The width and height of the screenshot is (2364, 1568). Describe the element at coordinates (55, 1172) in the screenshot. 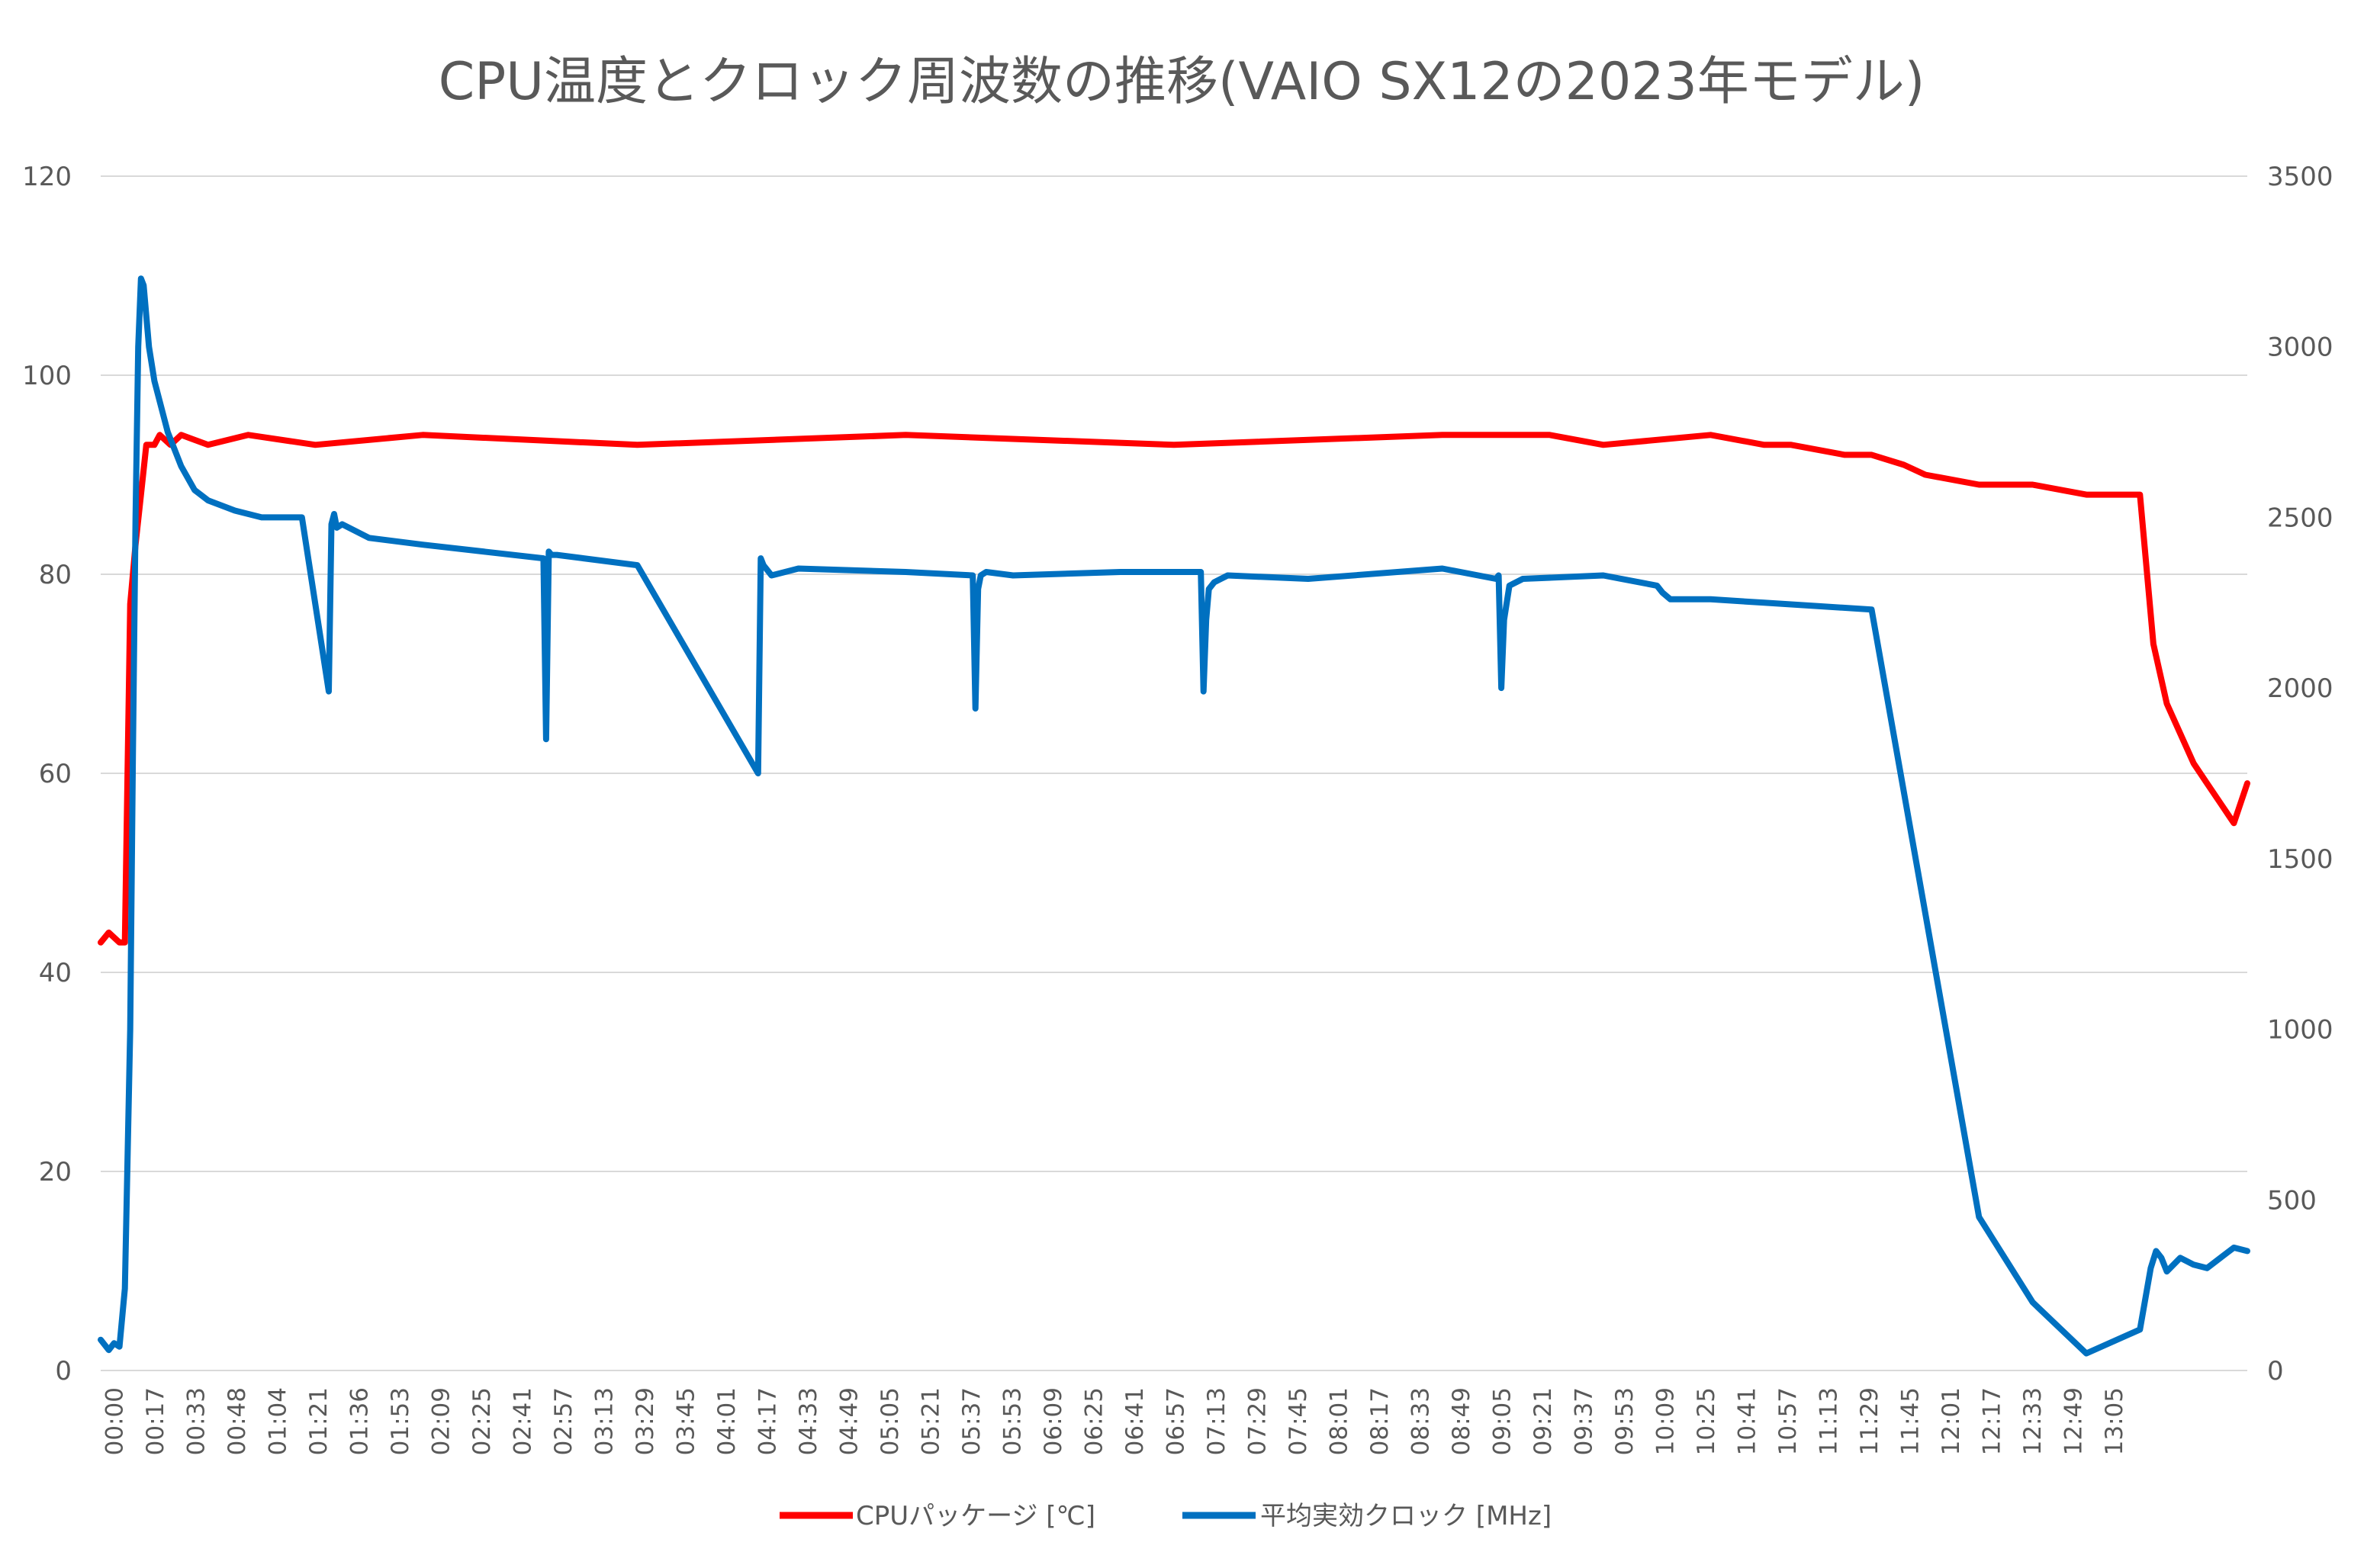

I see `left-y-tick-label: 20` at that location.